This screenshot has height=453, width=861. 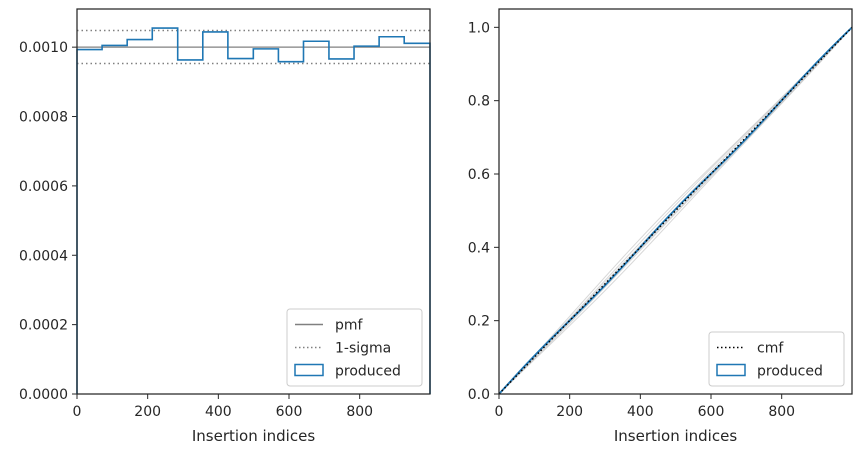 What do you see at coordinates (43, 187) in the screenshot?
I see `y-tick-label: 0.0006` at bounding box center [43, 187].